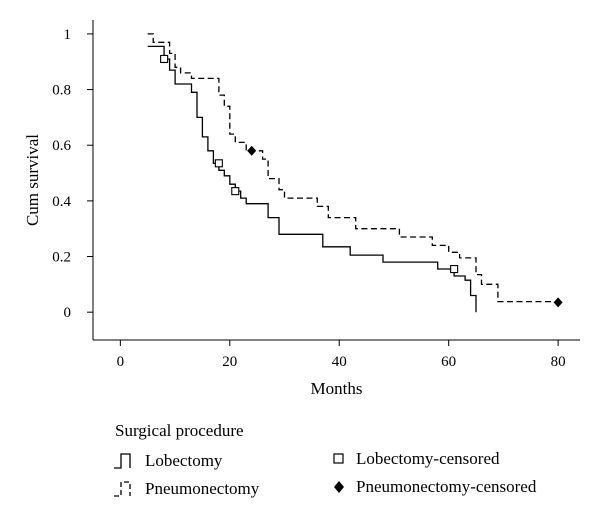  What do you see at coordinates (32, 180) in the screenshot?
I see `y-axis-label: Cum survival` at bounding box center [32, 180].